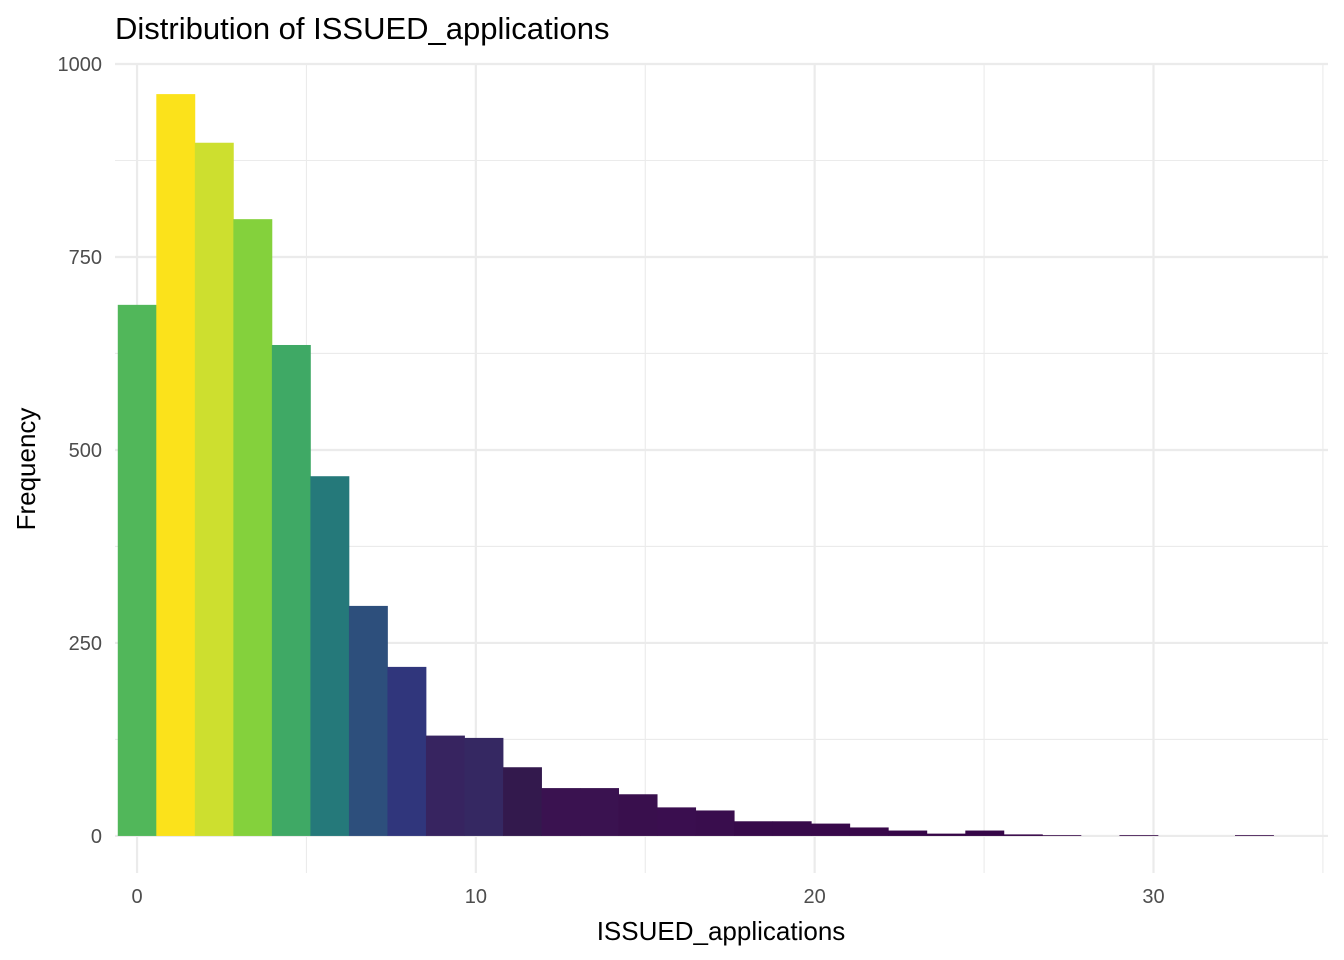 This screenshot has width=1344, height=960. I want to click on chart-title: Distribution of ISSUED_applications, so click(362, 28).